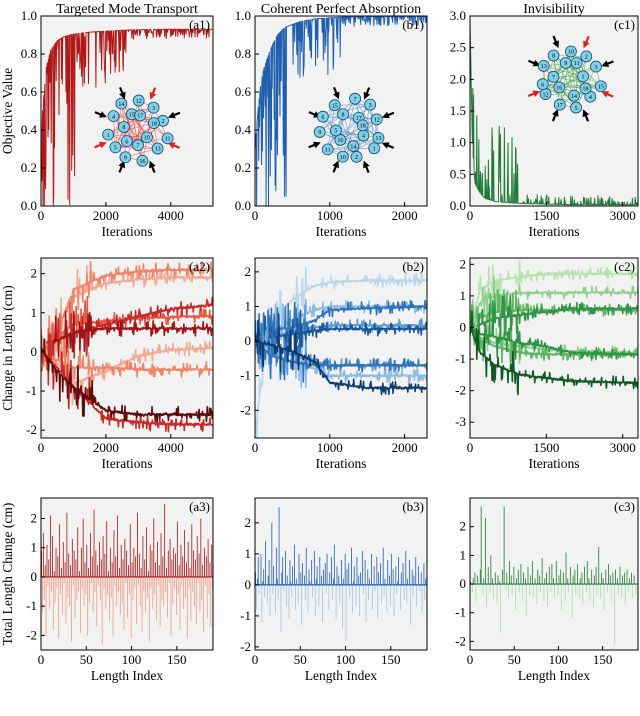 The image size is (640, 716). What do you see at coordinates (335, 106) in the screenshot?
I see `network-node-label: 15` at bounding box center [335, 106].